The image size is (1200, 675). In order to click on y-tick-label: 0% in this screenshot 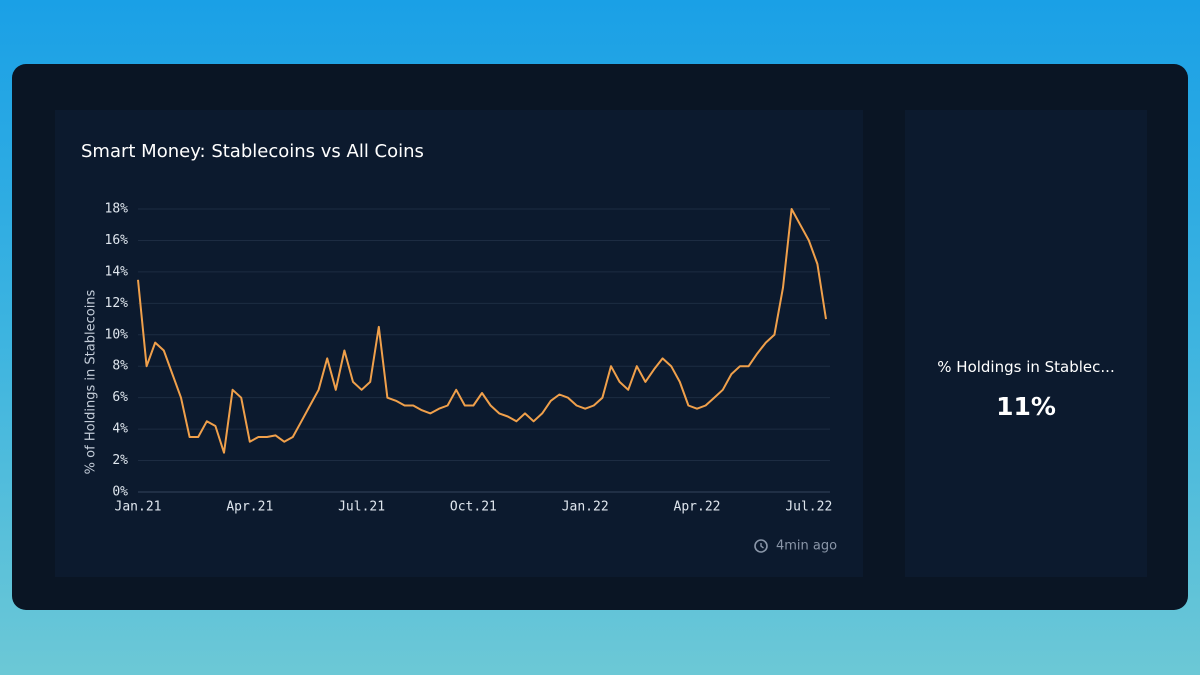, I will do `click(120, 492)`.